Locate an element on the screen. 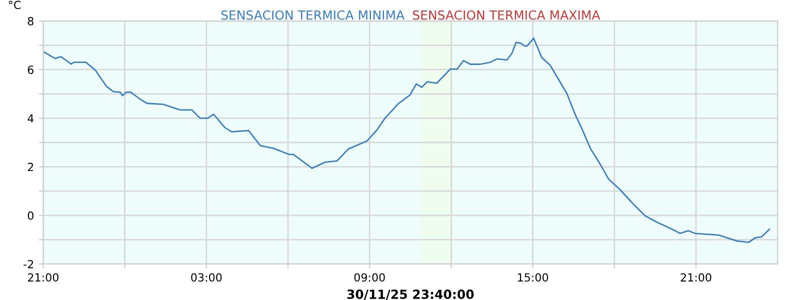 Image resolution: width=800 pixels, height=300 pixels. y-tick-label: 8 is located at coordinates (31, 21).